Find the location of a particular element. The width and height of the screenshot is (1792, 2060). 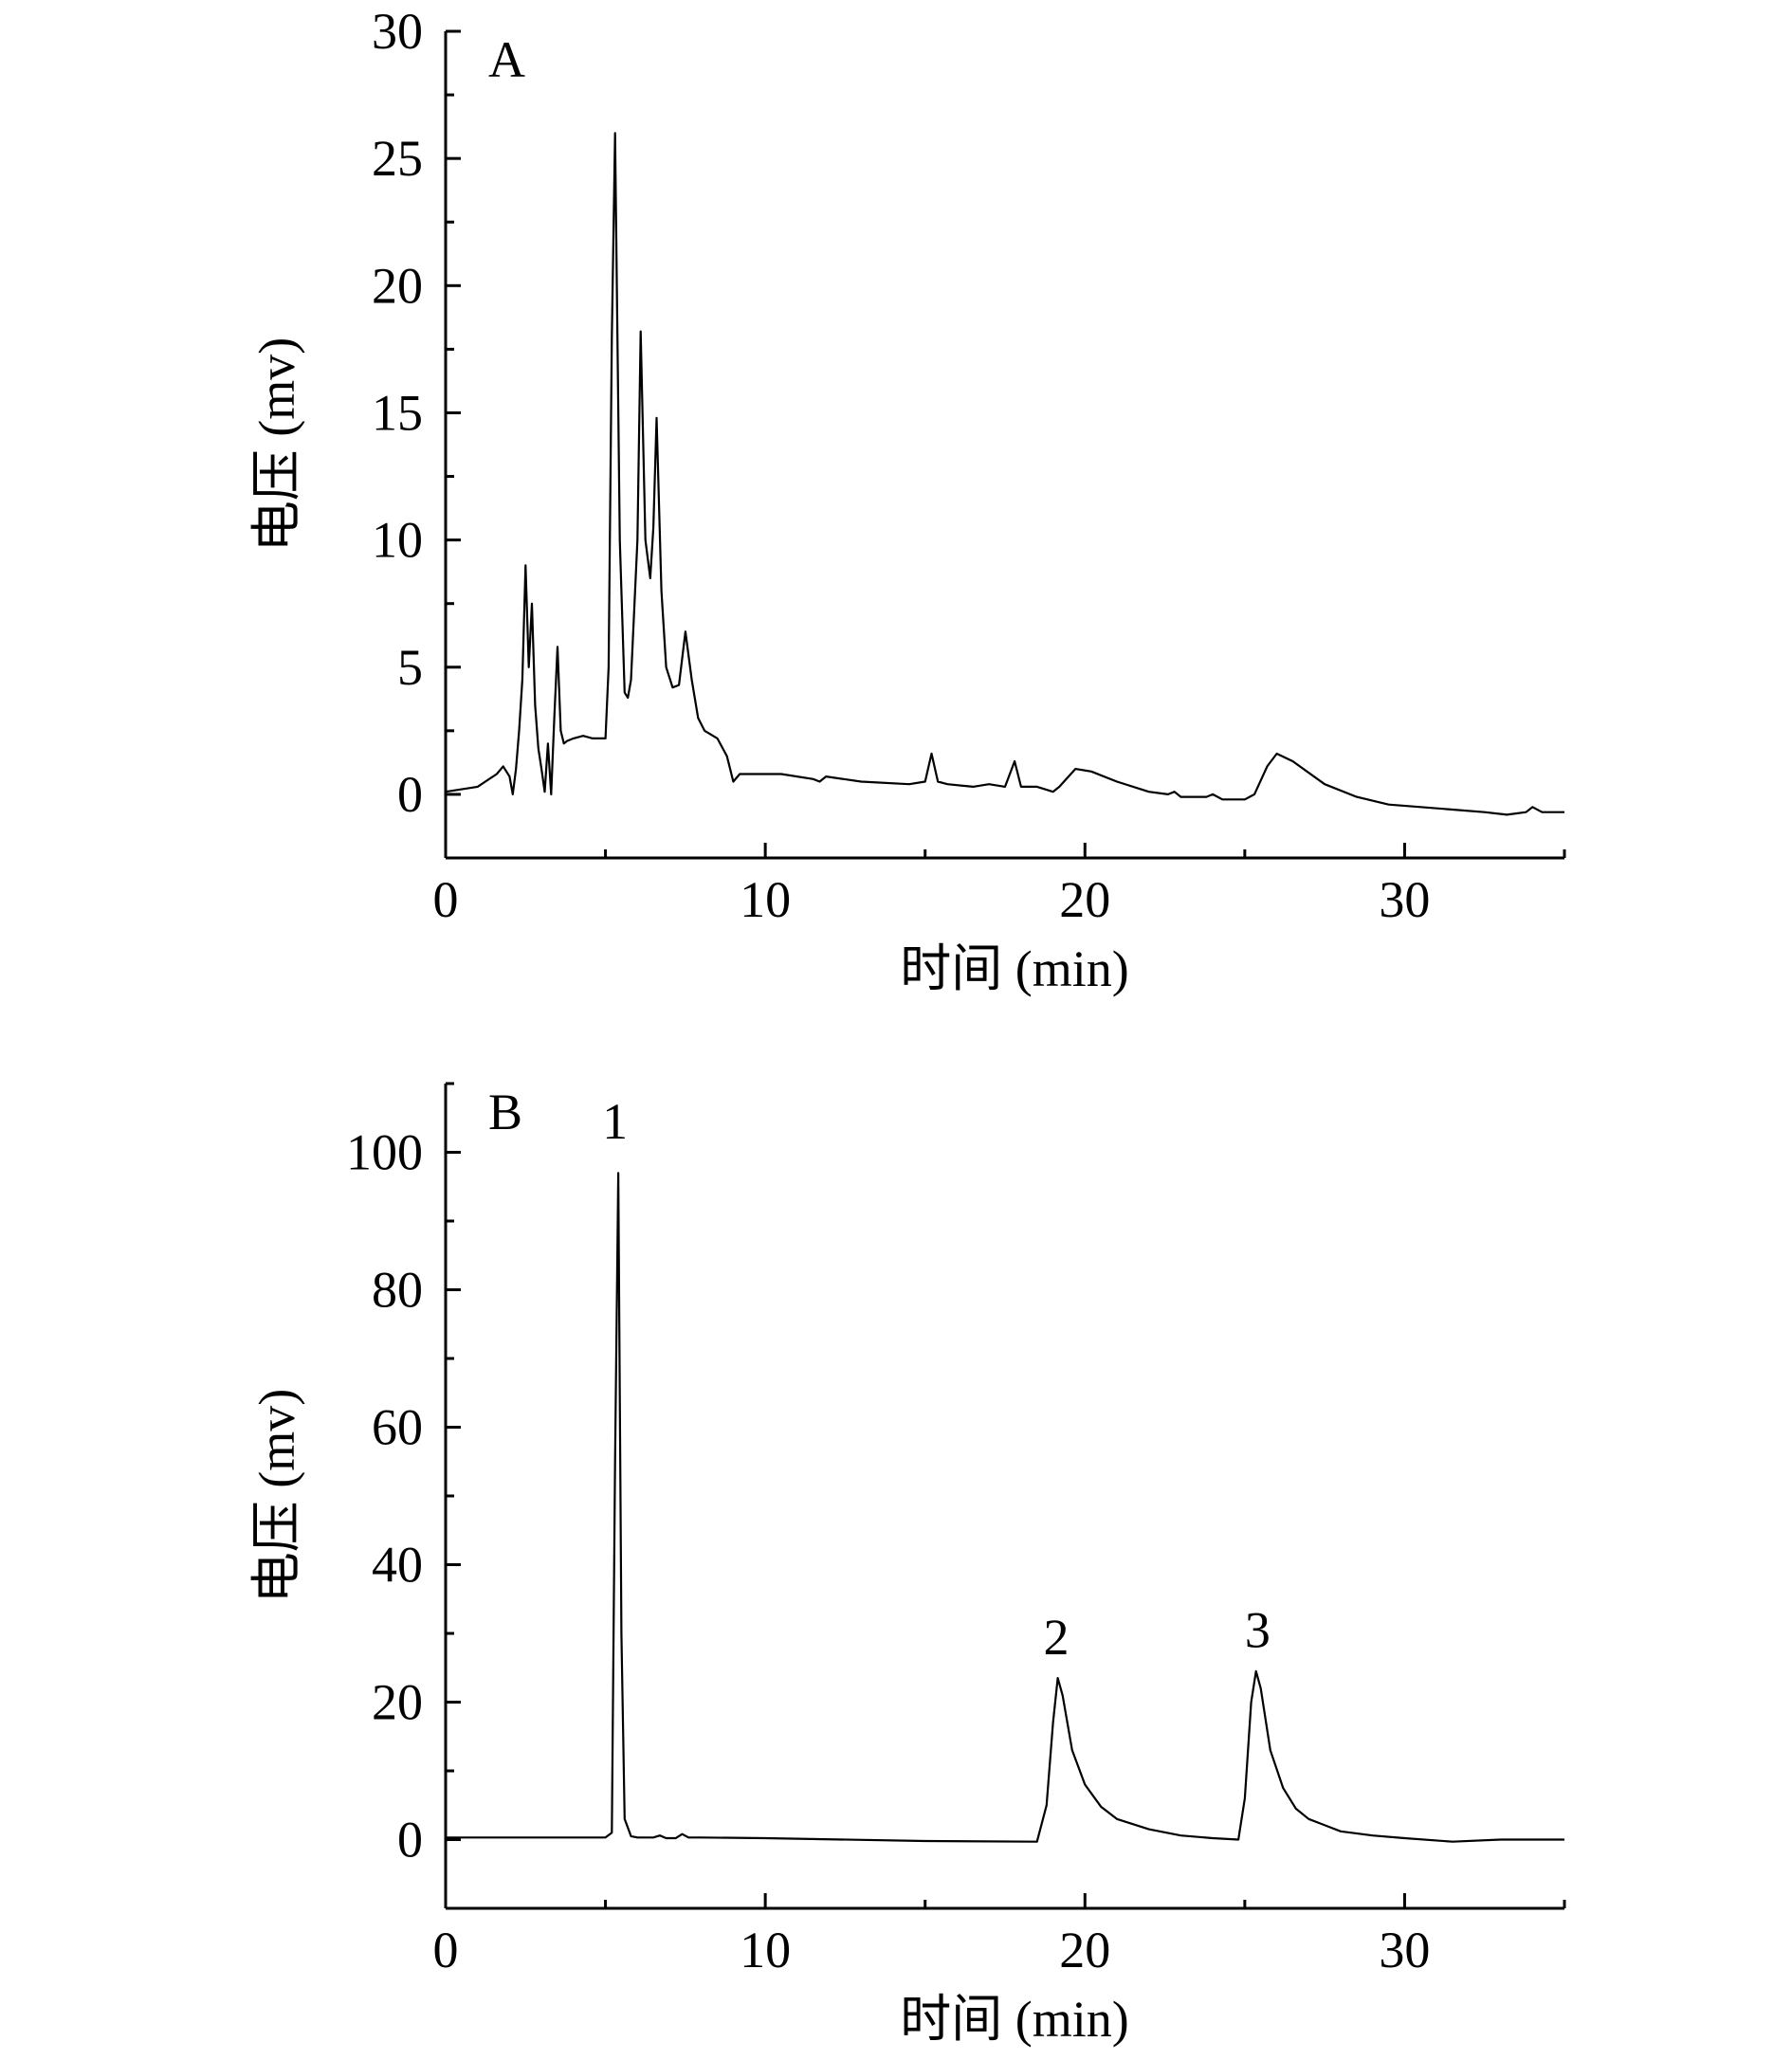

panel-label: A is located at coordinates (506, 59).